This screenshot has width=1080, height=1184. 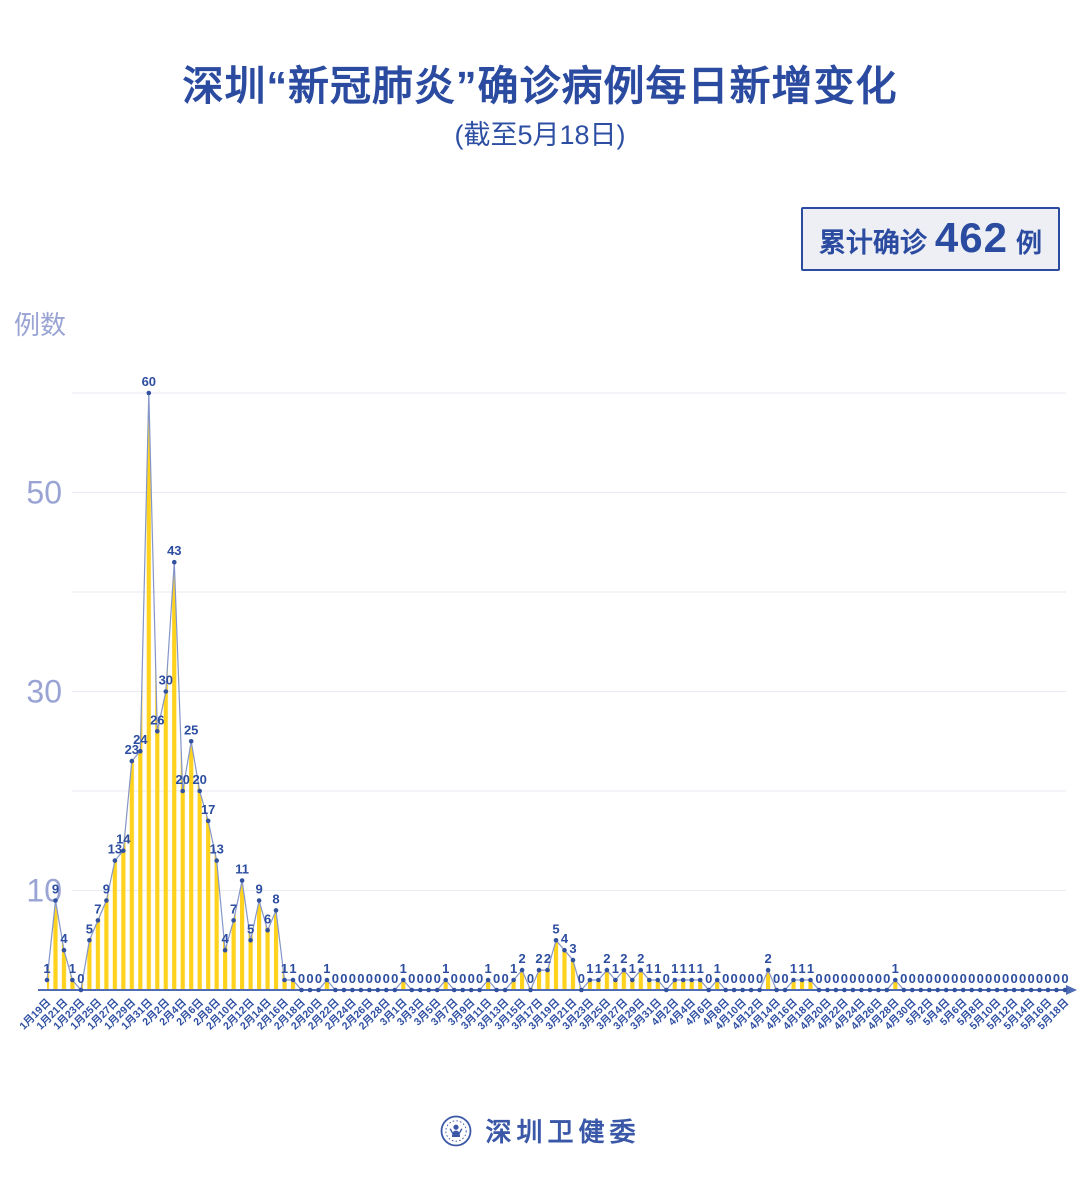 I want to click on value-label: 23, so click(x=132, y=749).